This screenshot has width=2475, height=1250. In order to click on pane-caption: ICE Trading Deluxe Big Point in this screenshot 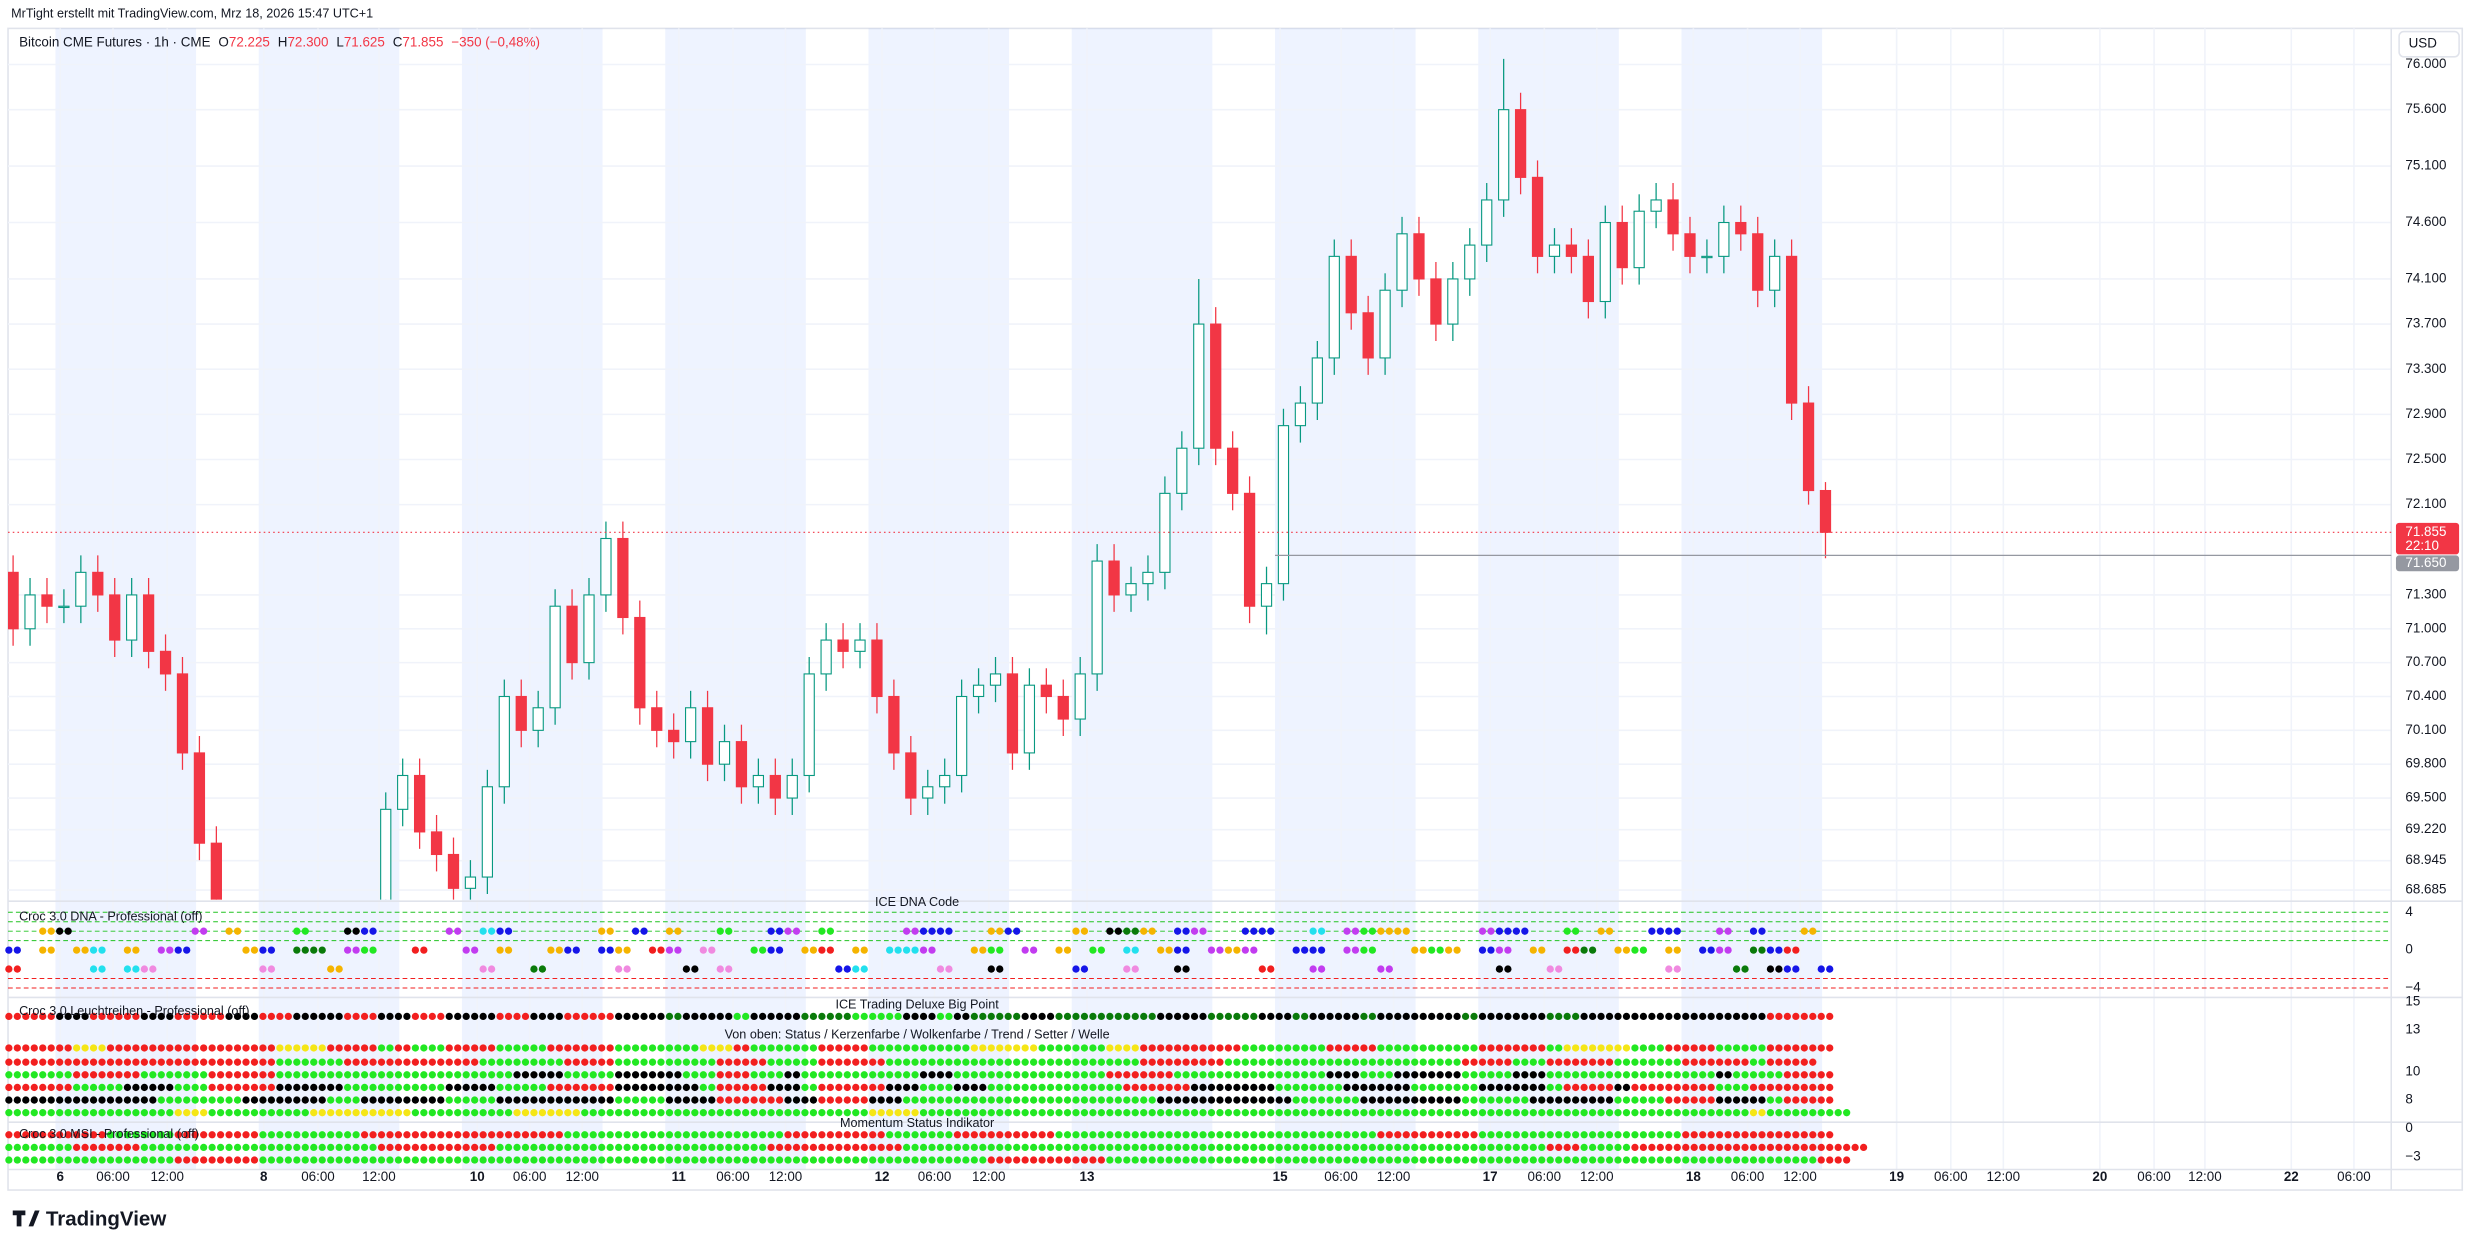, I will do `click(917, 1005)`.